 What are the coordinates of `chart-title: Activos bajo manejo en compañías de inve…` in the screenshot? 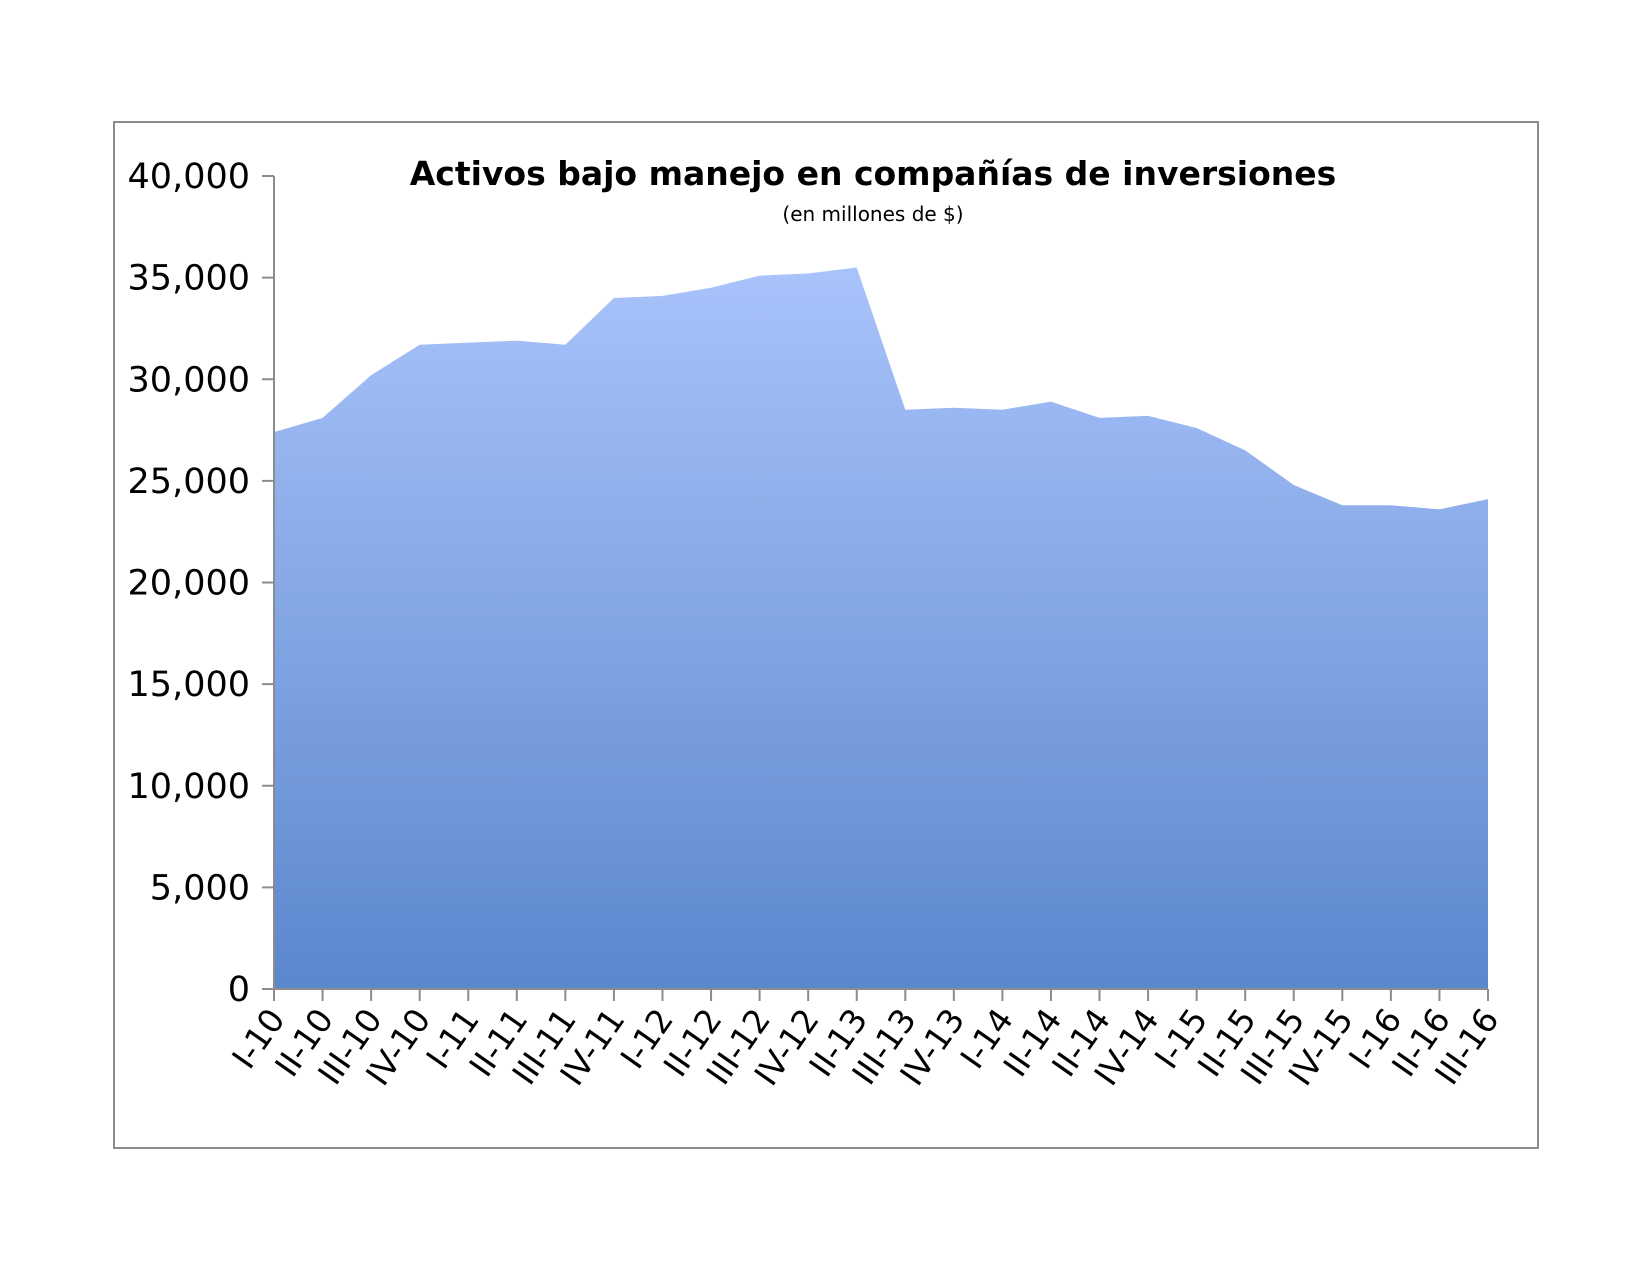 It's located at (873, 173).